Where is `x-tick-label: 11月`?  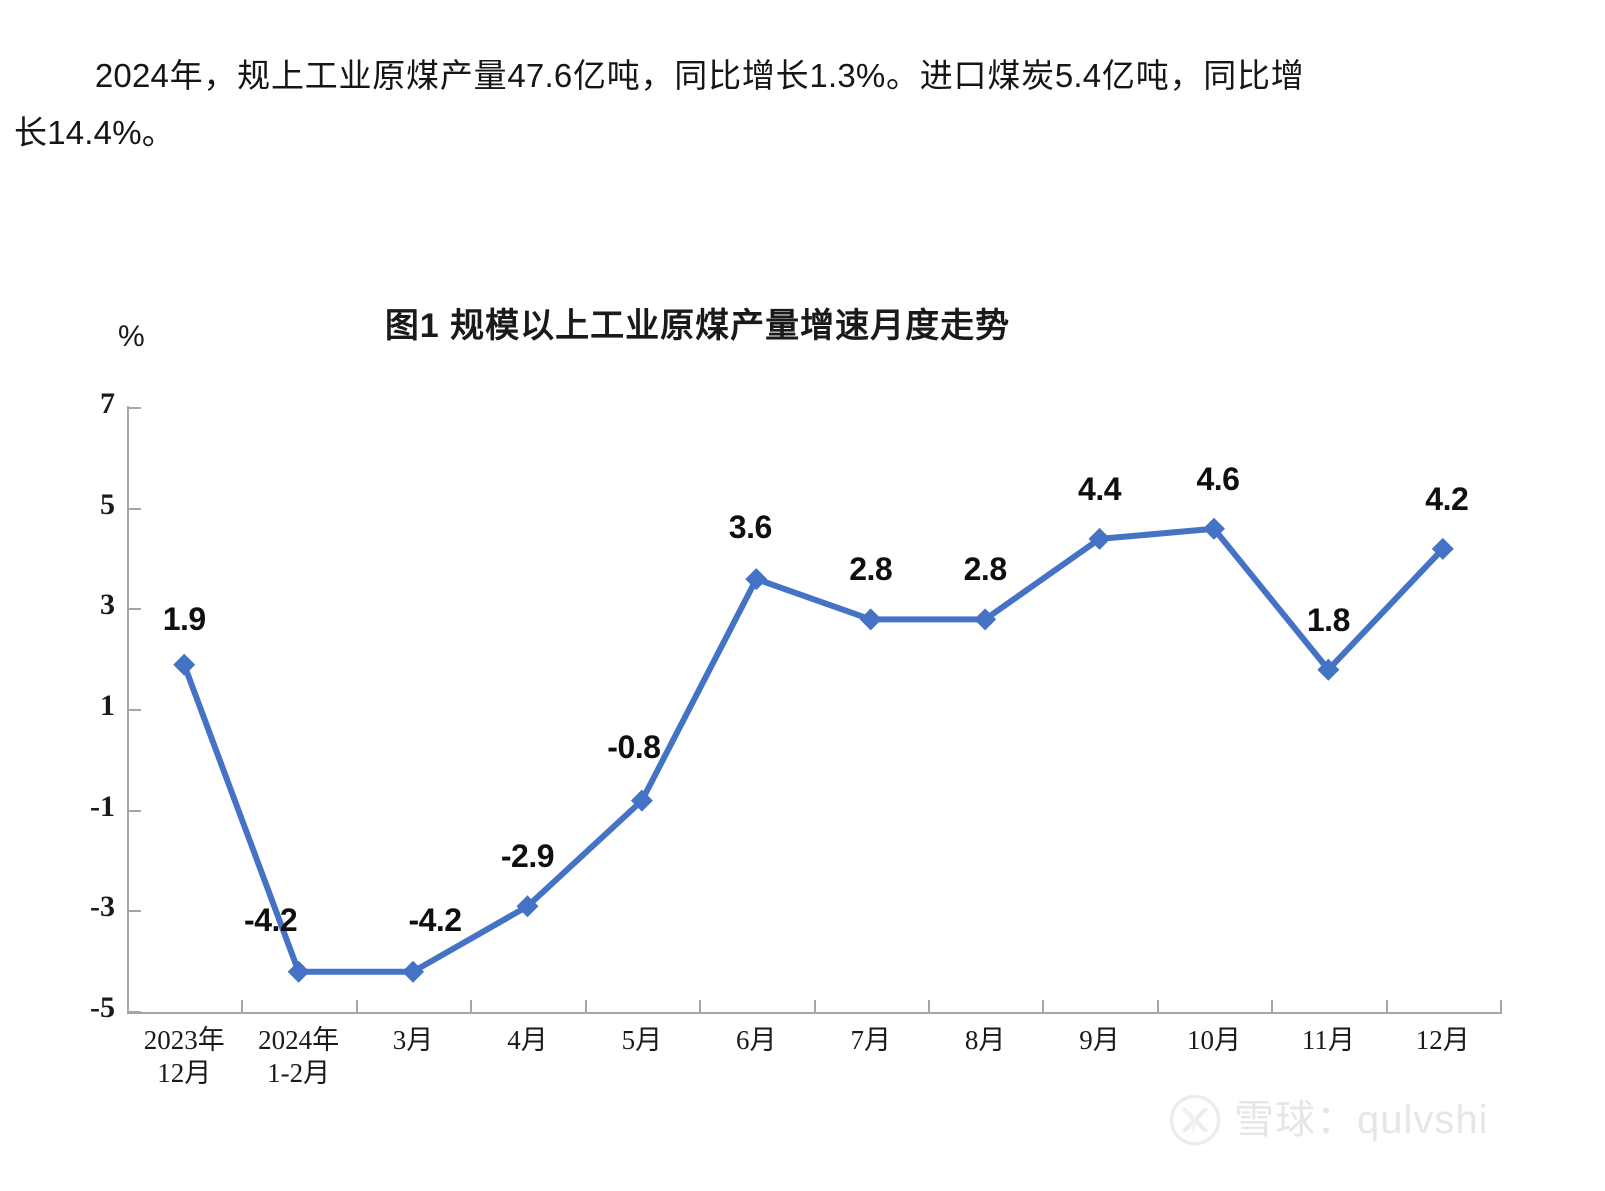 x-tick-label: 11月 is located at coordinates (1328, 1040).